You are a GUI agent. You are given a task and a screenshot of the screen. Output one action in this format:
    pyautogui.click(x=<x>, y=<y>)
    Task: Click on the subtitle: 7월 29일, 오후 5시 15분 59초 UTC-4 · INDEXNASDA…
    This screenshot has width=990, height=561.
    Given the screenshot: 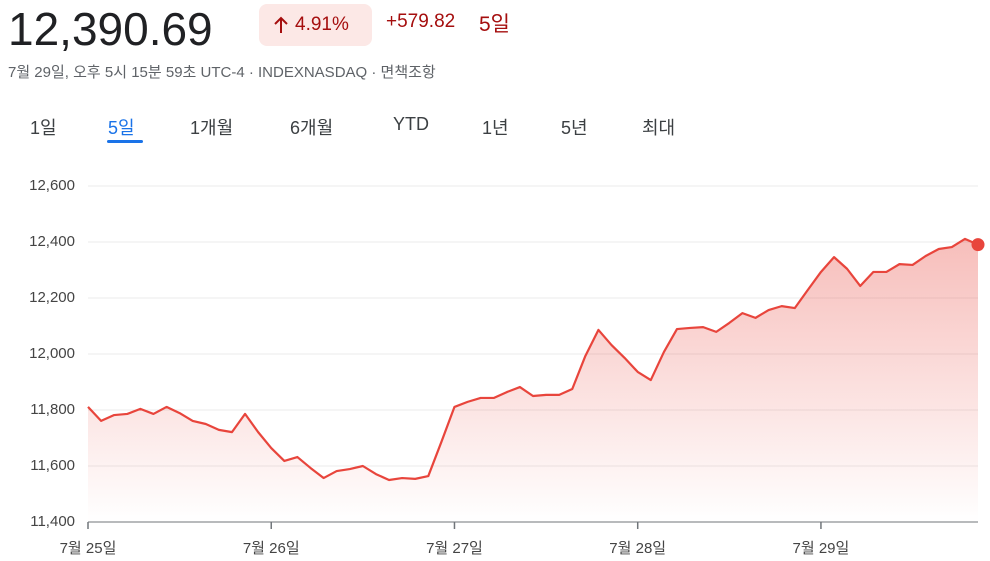 What is the action you would take?
    pyautogui.click(x=222, y=72)
    